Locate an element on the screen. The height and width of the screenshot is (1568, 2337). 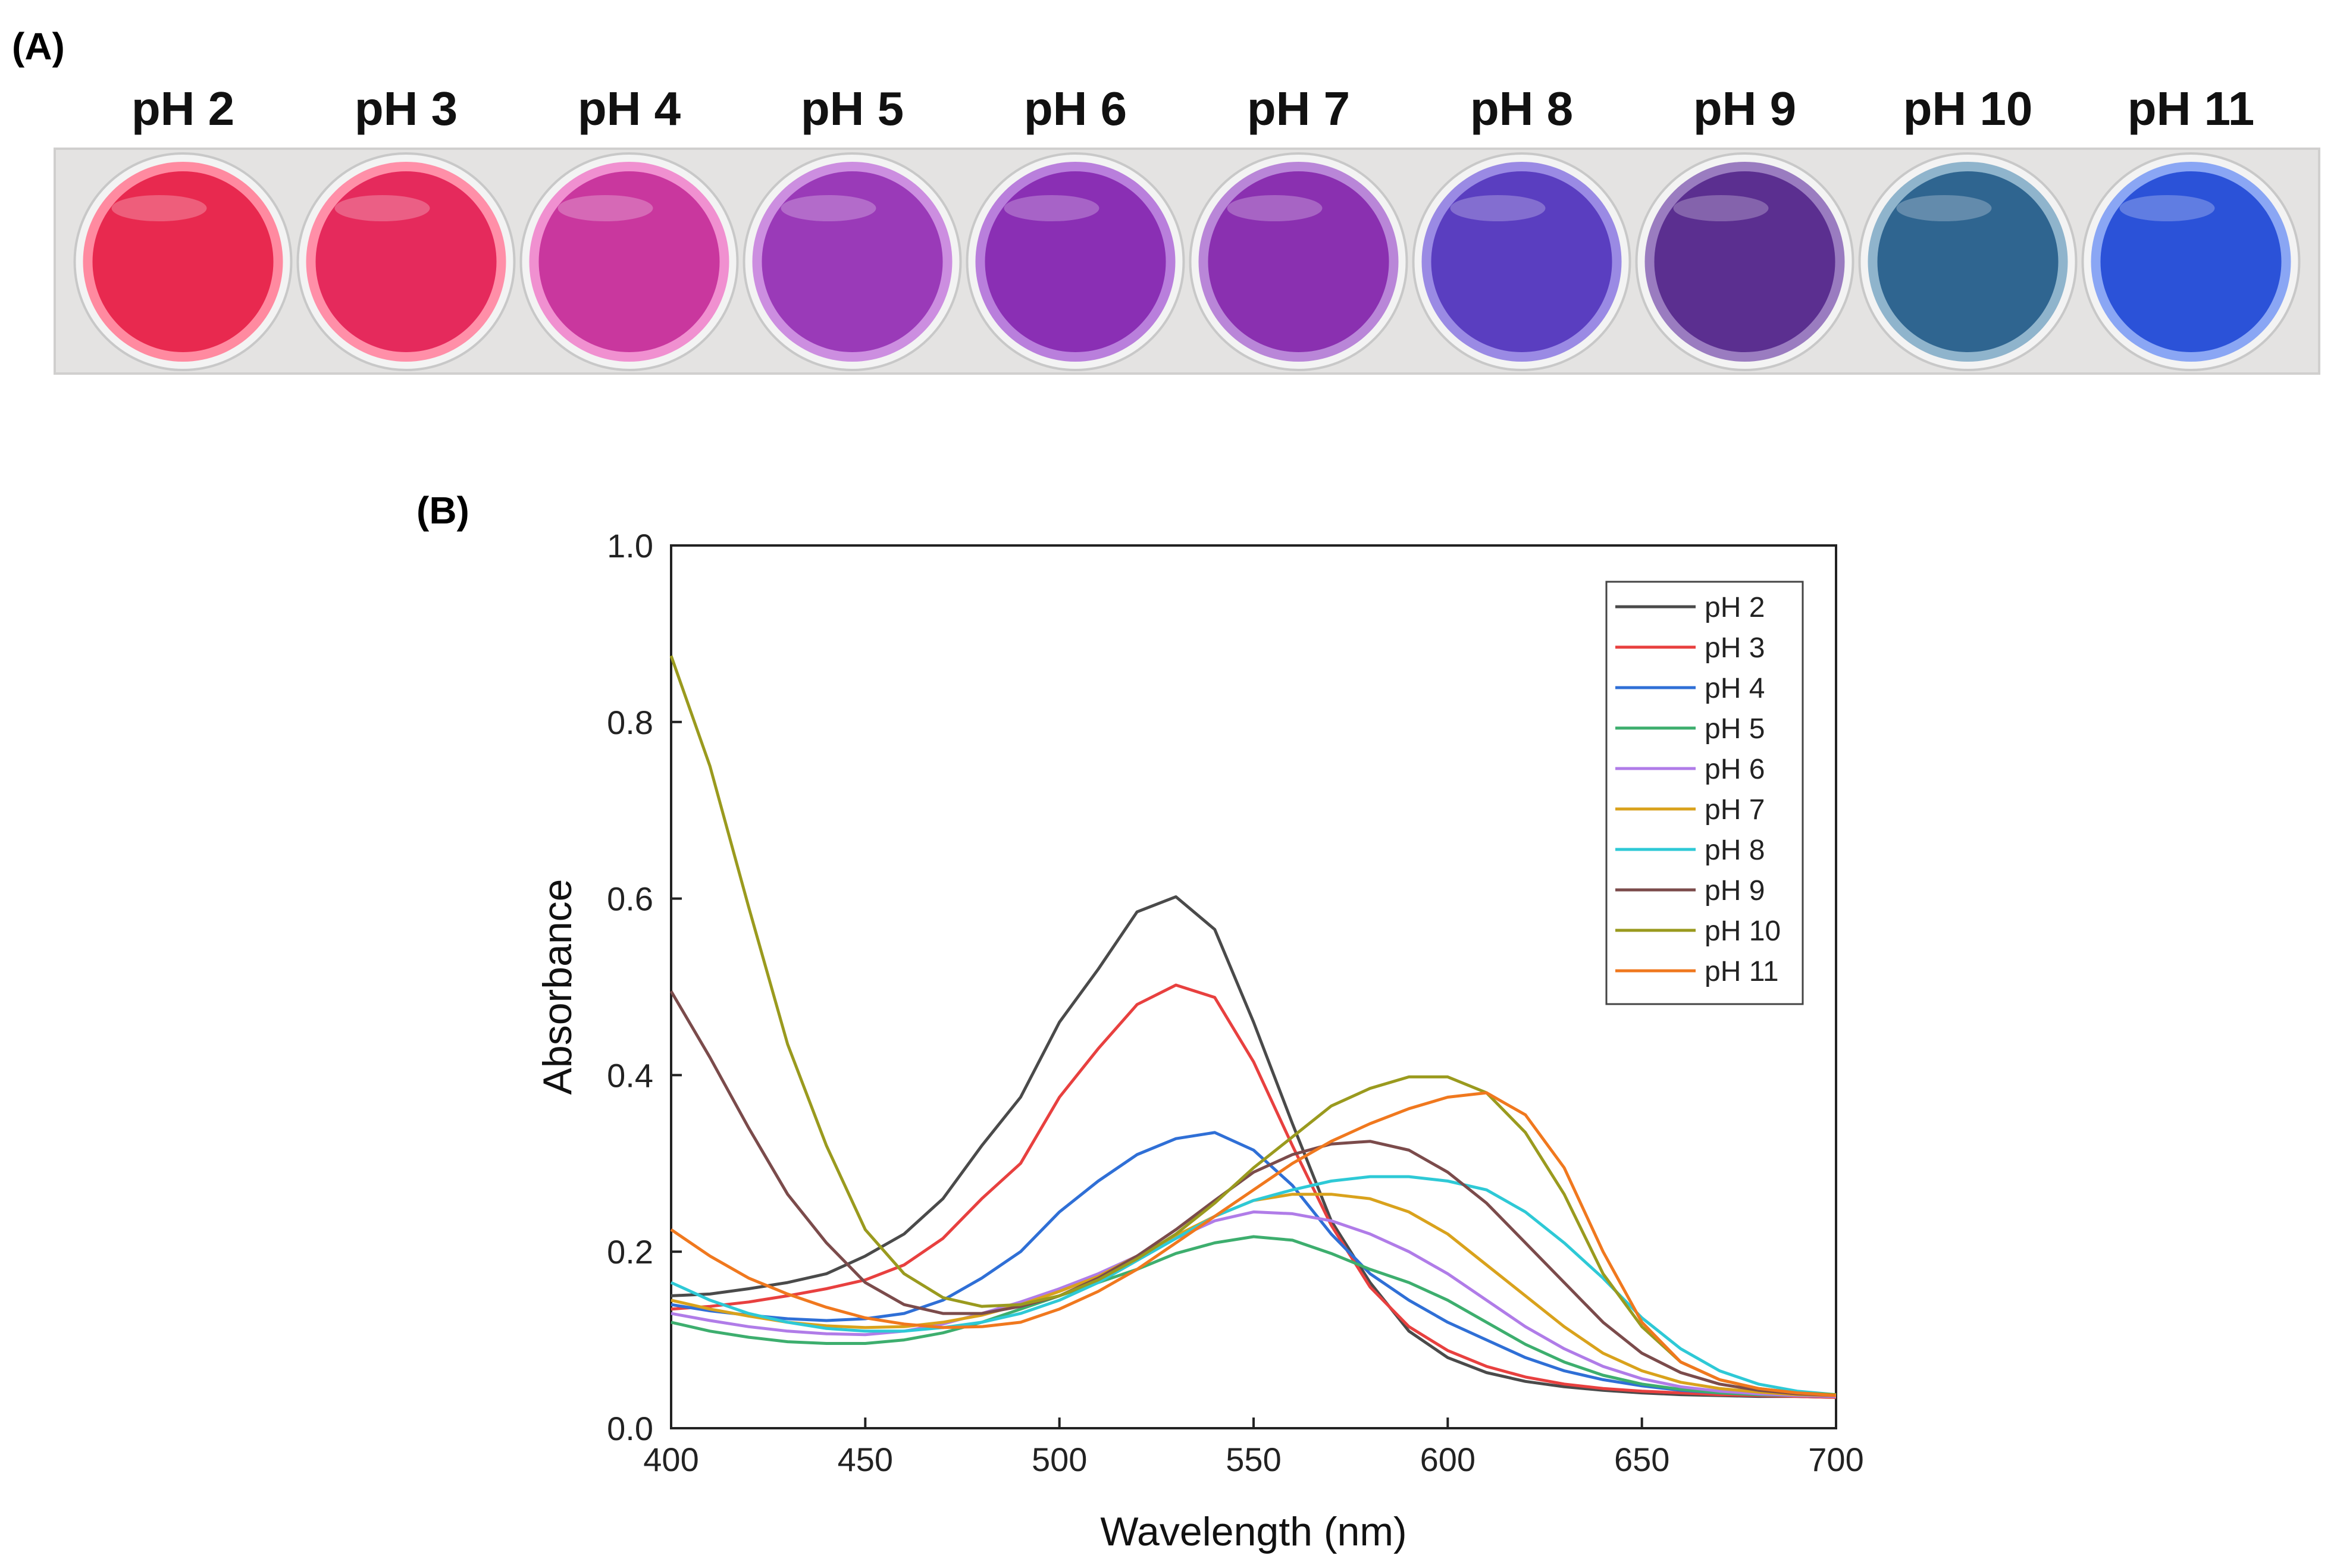
x-tick-label: 600 is located at coordinates (1447, 1459).